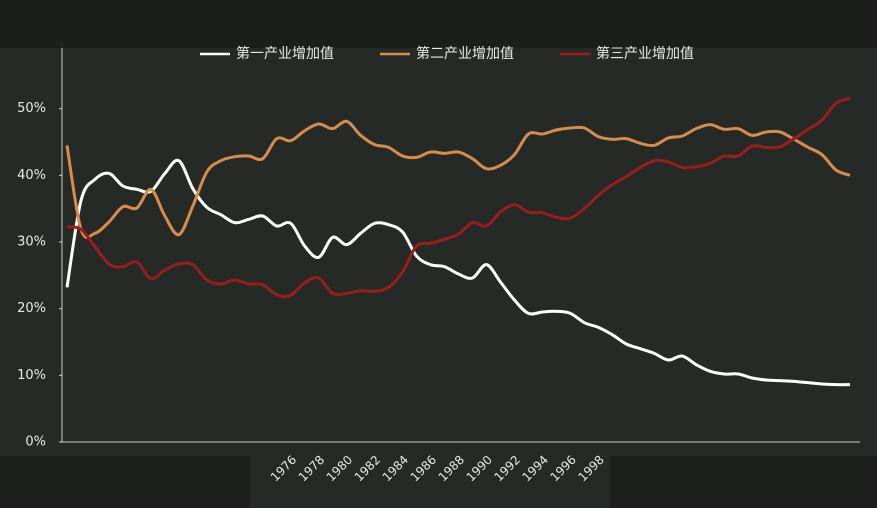 Image resolution: width=877 pixels, height=508 pixels. What do you see at coordinates (31, 175) in the screenshot?
I see `y-tick-label: 40%` at bounding box center [31, 175].